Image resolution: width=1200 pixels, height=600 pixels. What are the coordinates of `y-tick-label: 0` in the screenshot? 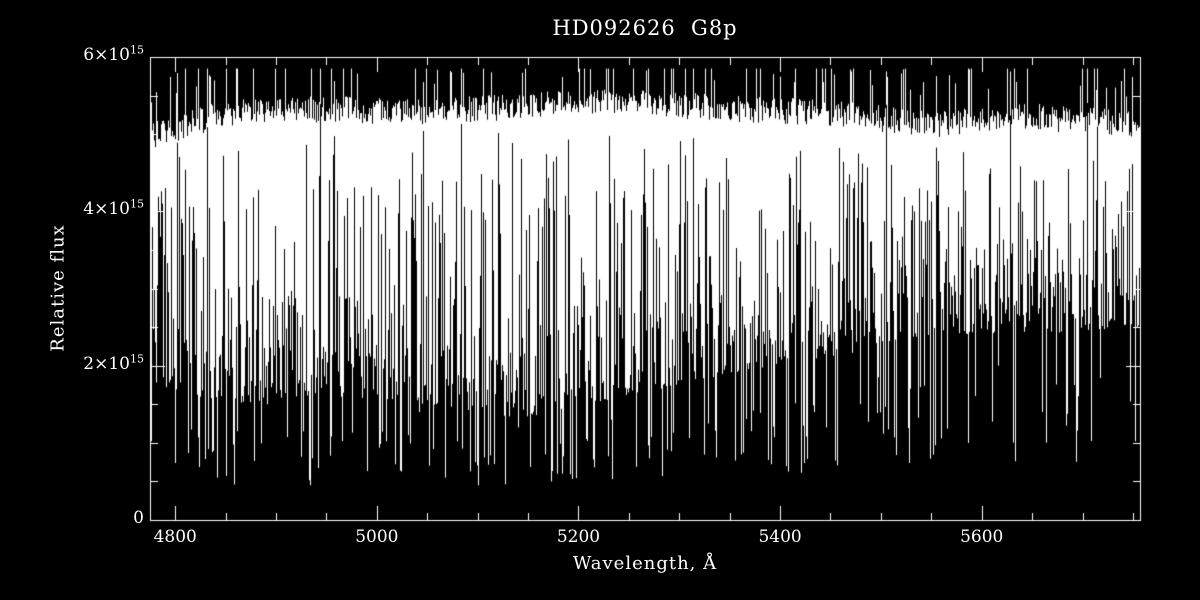 It's located at (138, 518).